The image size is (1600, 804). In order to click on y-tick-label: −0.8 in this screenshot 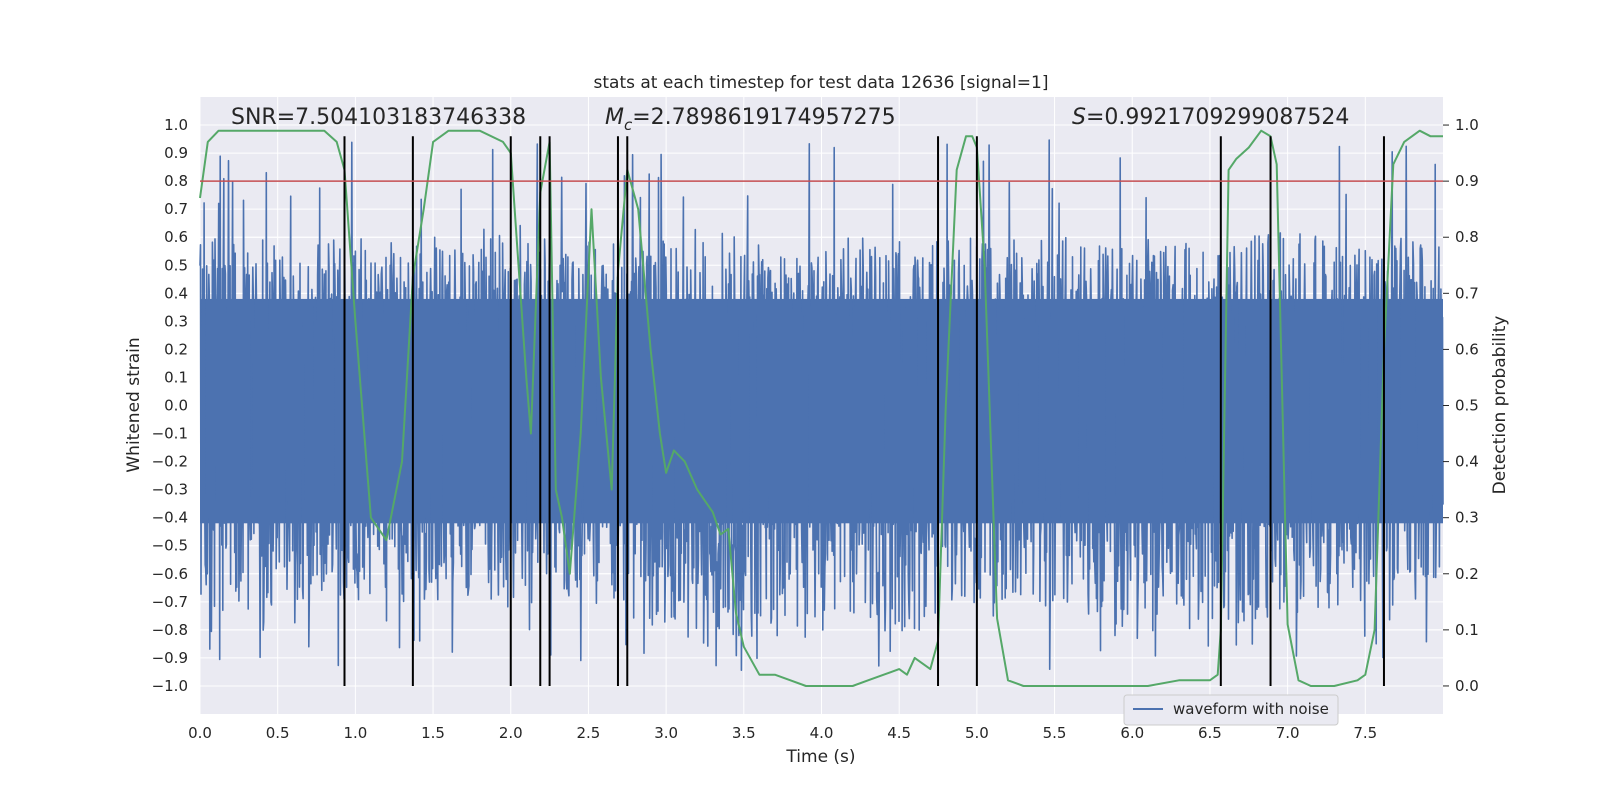, I will do `click(170, 630)`.